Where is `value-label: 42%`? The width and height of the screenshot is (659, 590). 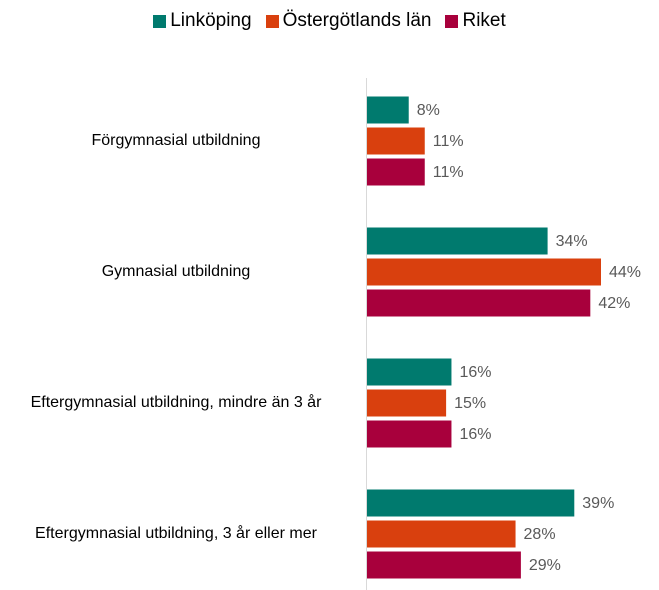
value-label: 42% is located at coordinates (614, 303).